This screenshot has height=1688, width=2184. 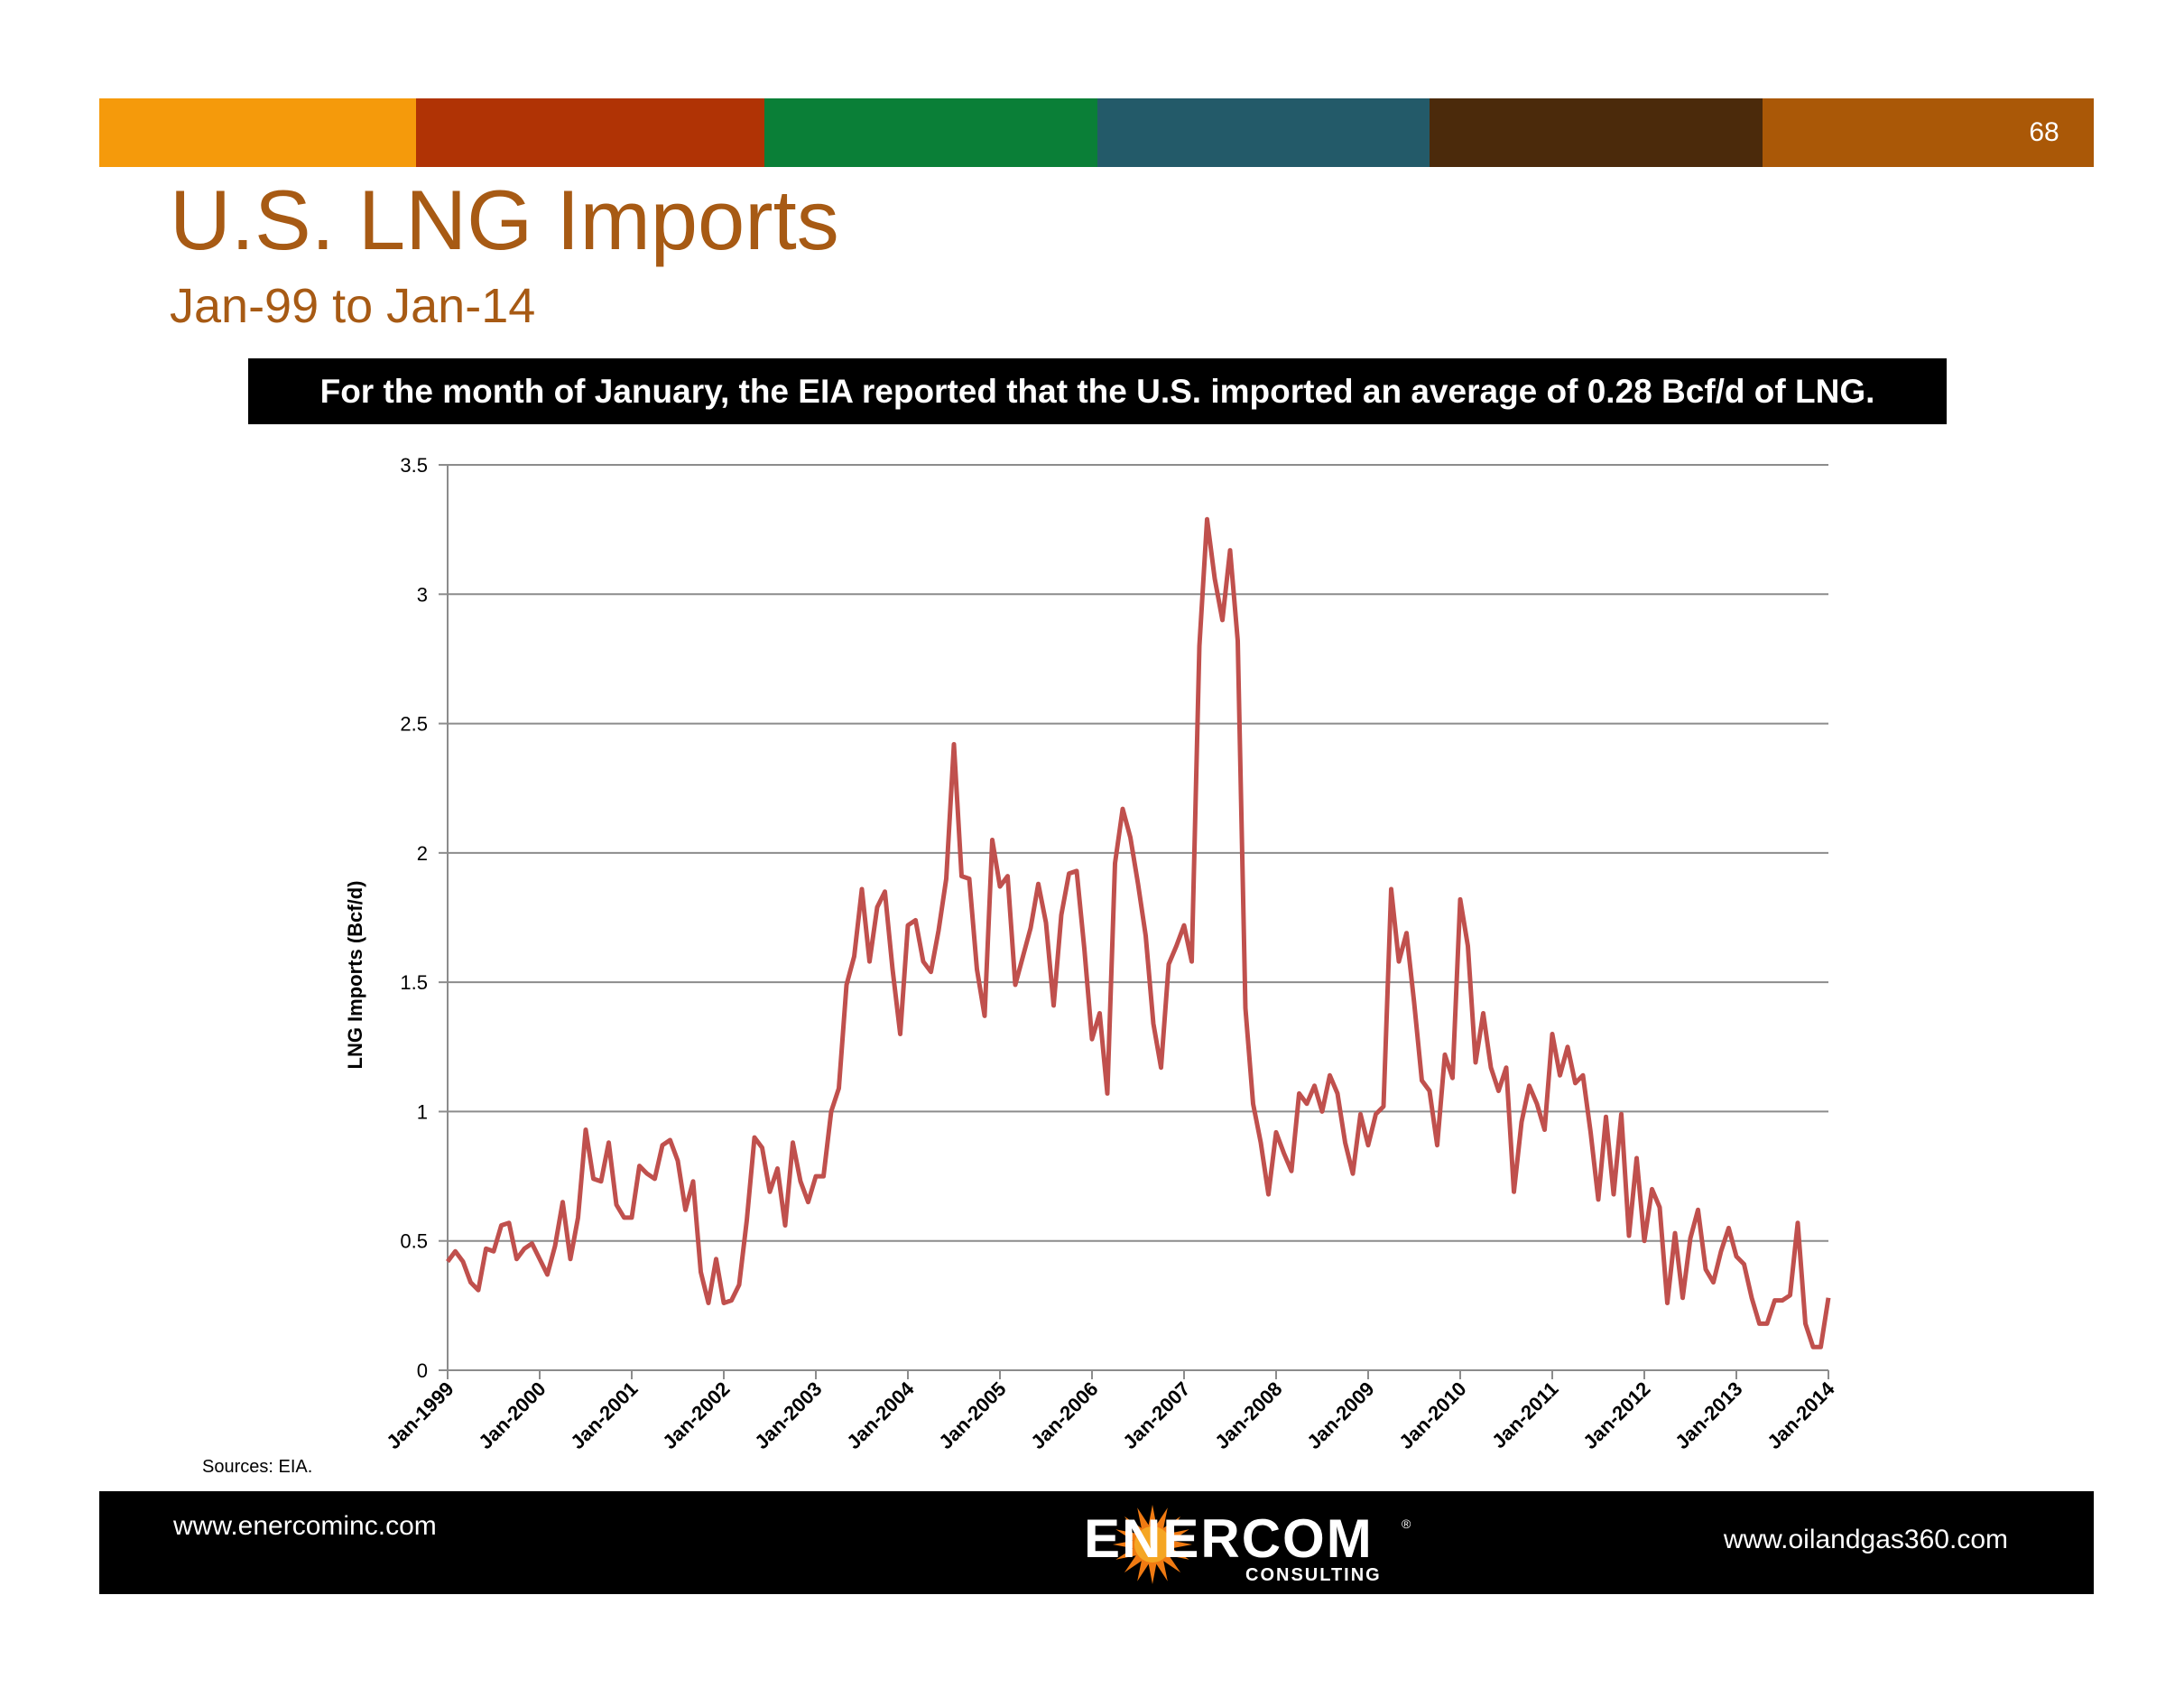 What do you see at coordinates (355, 976) in the screenshot?
I see `y-axis-label: LNG Imports (Bcf/d)` at bounding box center [355, 976].